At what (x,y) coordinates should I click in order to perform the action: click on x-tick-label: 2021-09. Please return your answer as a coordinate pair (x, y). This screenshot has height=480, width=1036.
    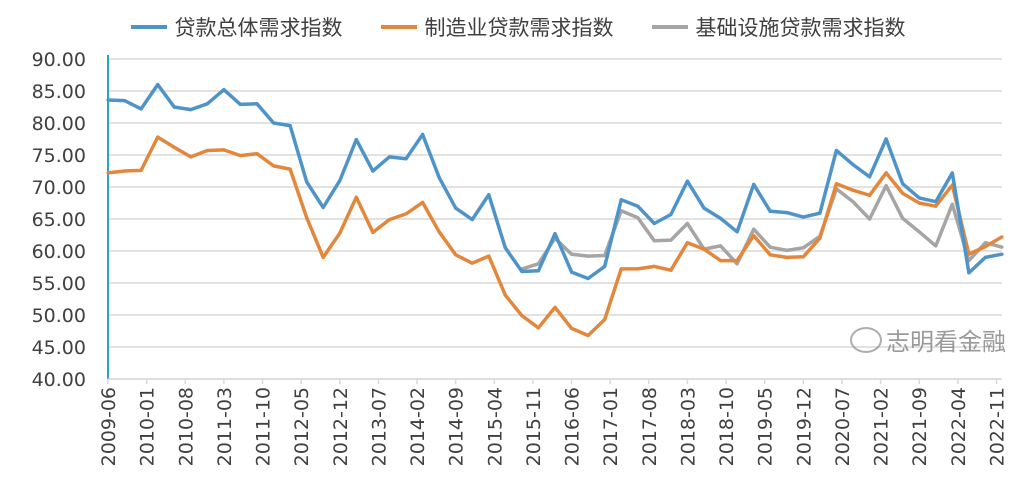
    Looking at the image, I should click on (920, 426).